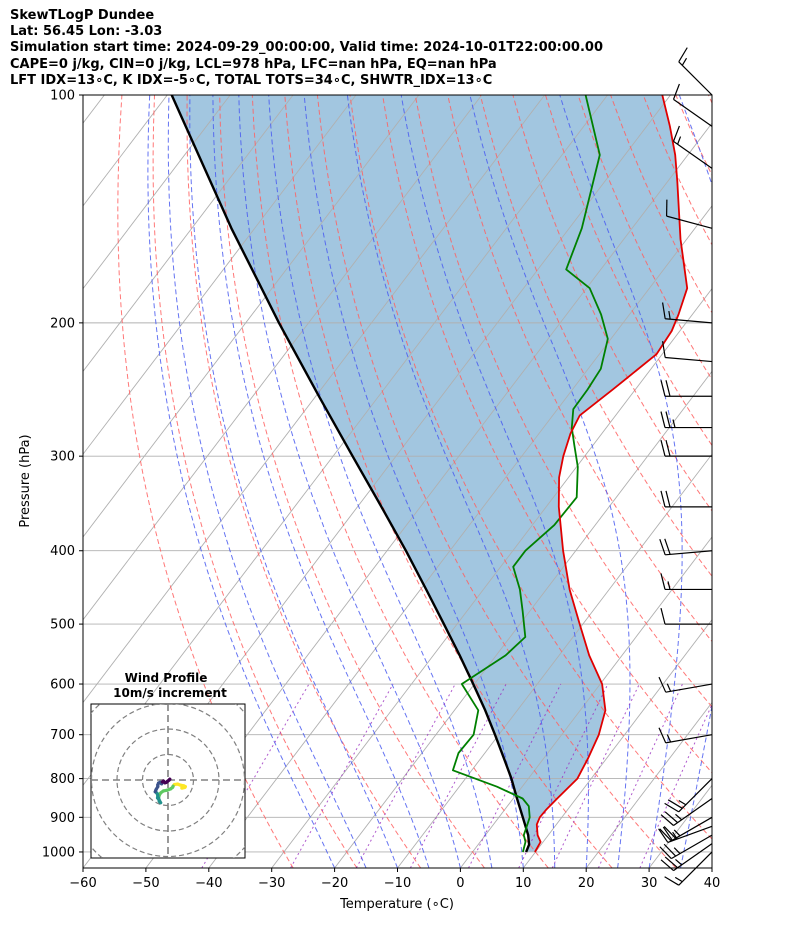  I want to click on hodograph-plot, so click(168, 781).